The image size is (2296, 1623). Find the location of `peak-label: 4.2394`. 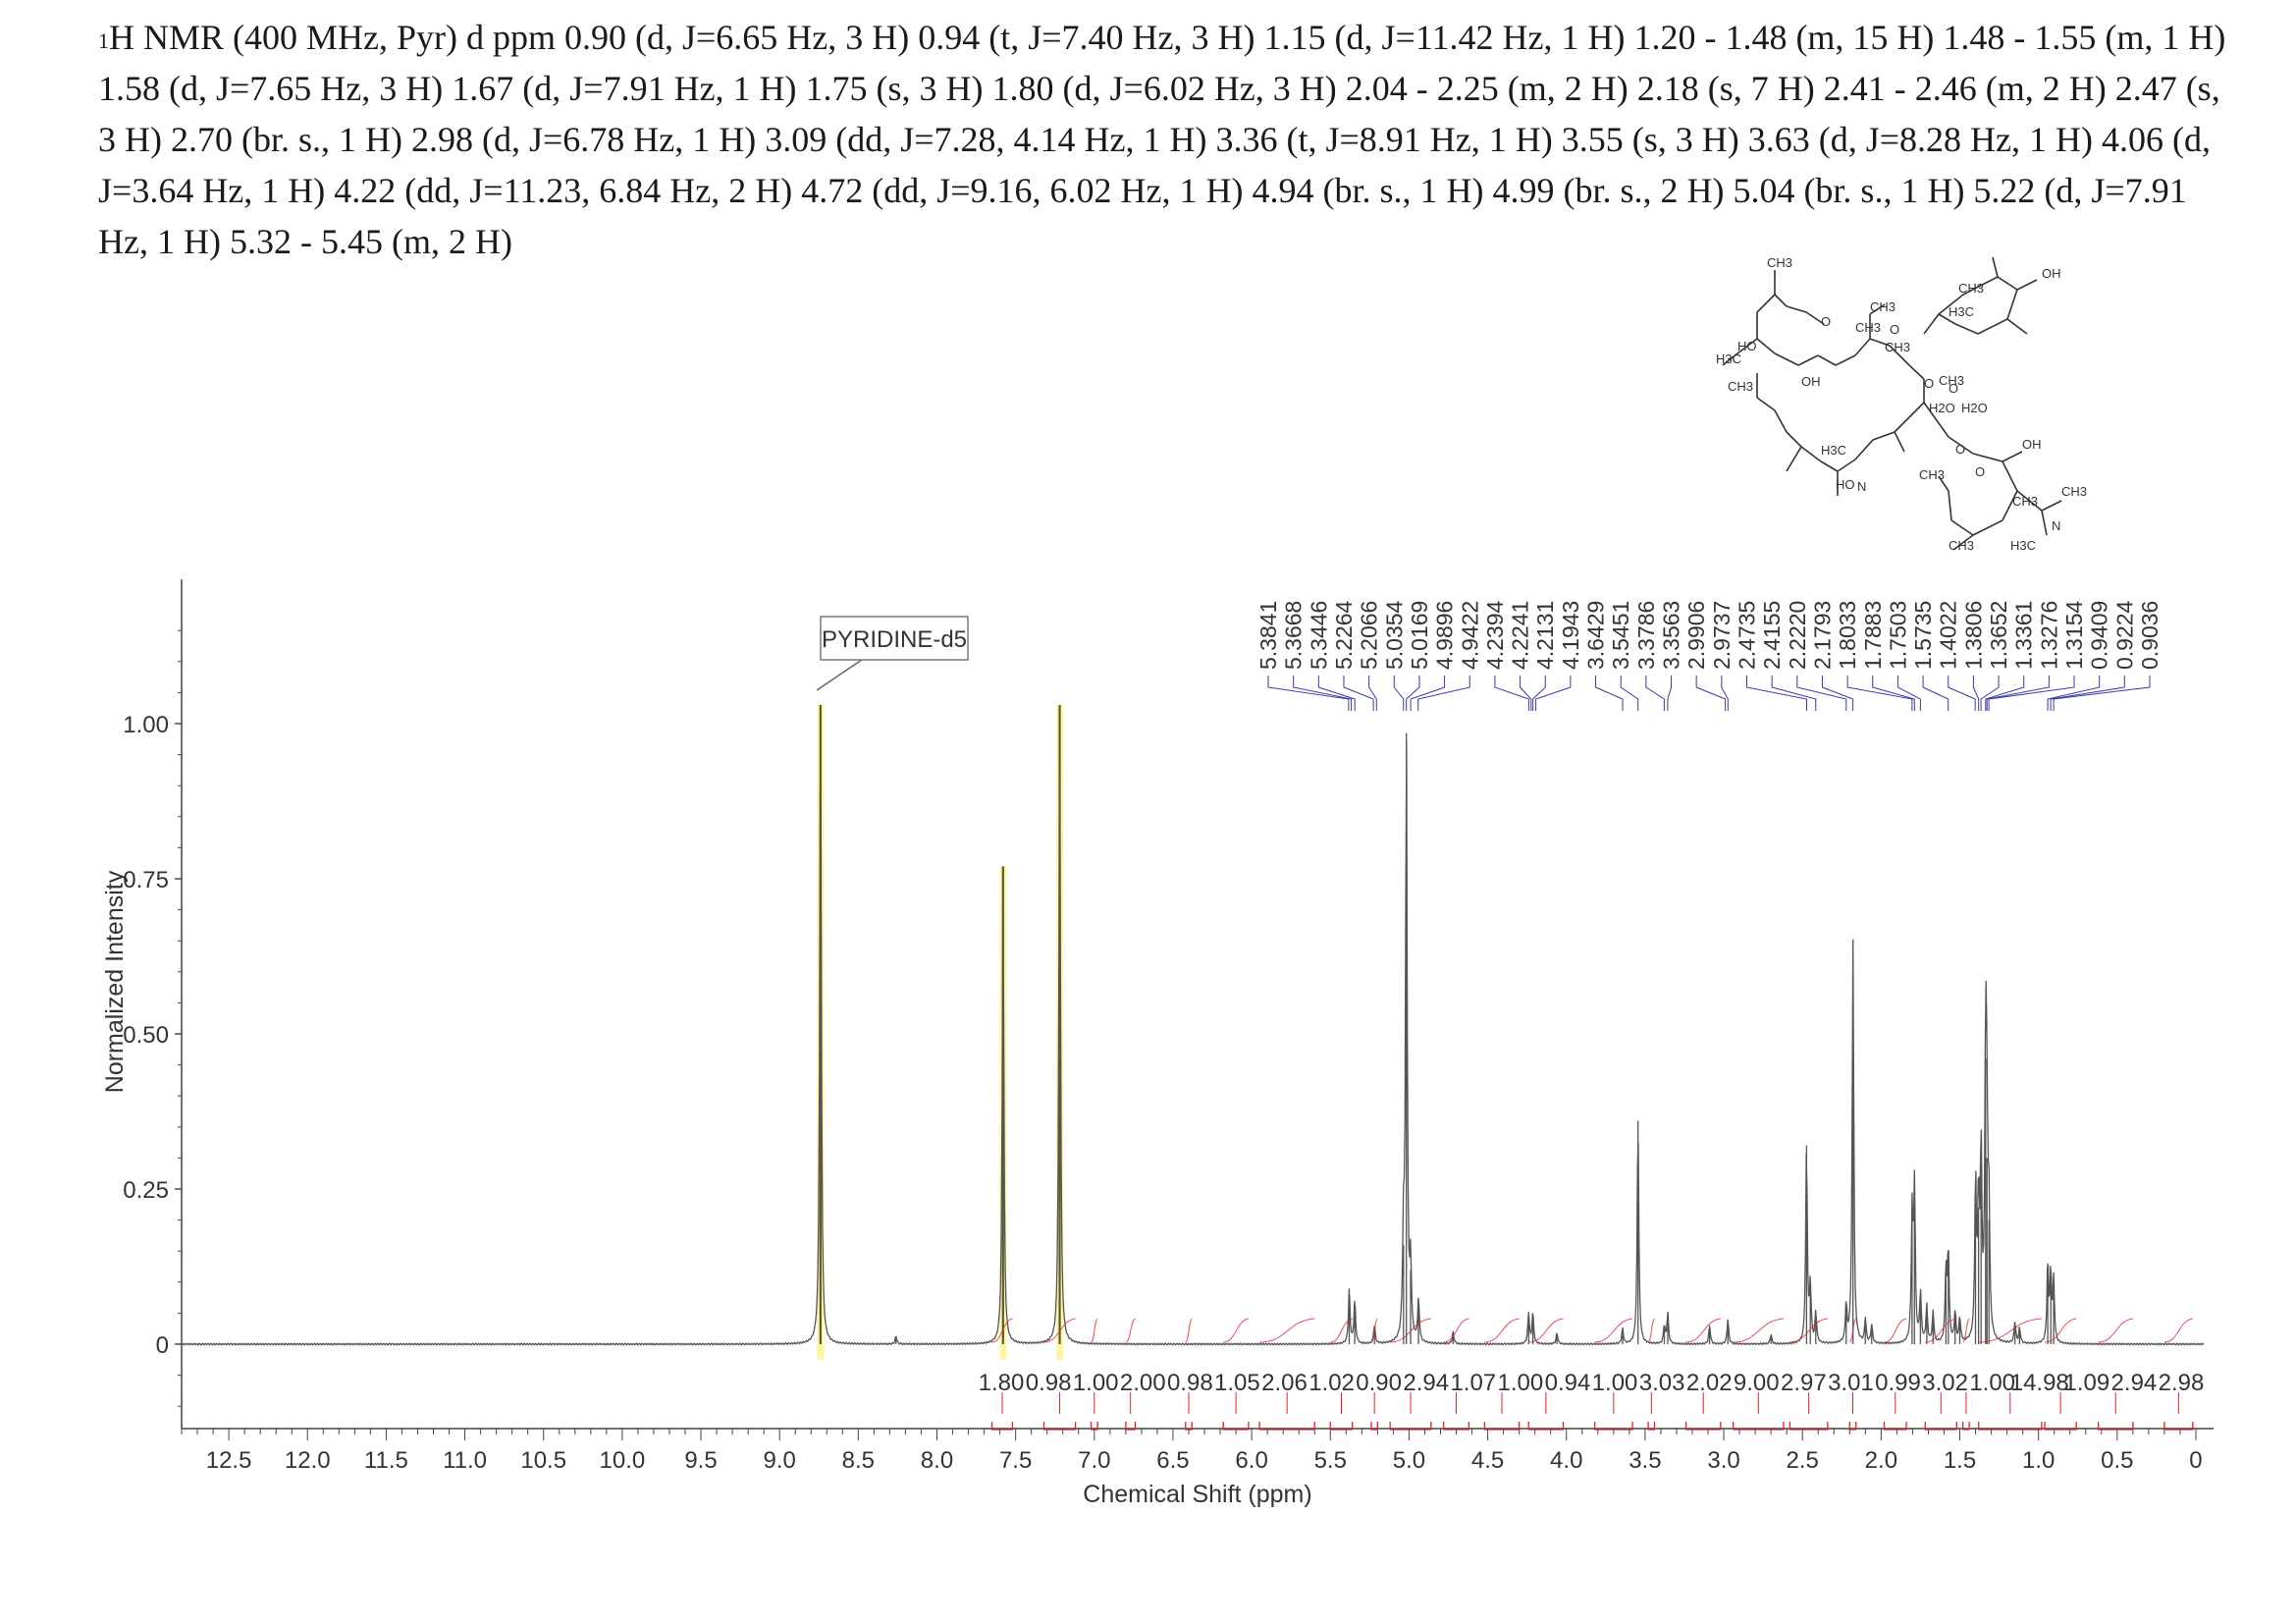

peak-label: 4.2394 is located at coordinates (1495, 635).